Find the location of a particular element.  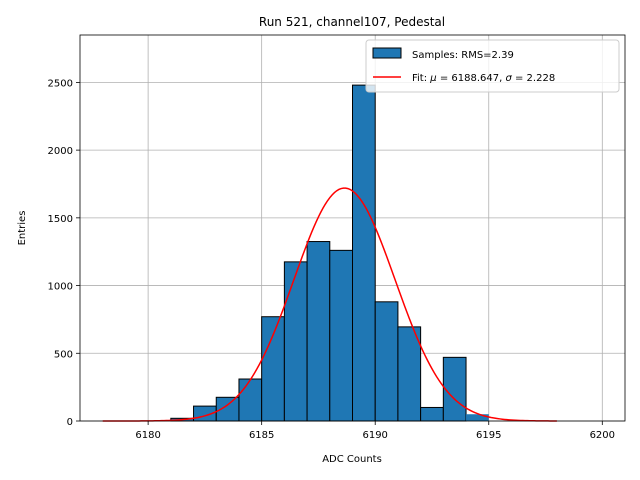

legend-samples-label: Samples: RMS=2.39 is located at coordinates (463, 55).